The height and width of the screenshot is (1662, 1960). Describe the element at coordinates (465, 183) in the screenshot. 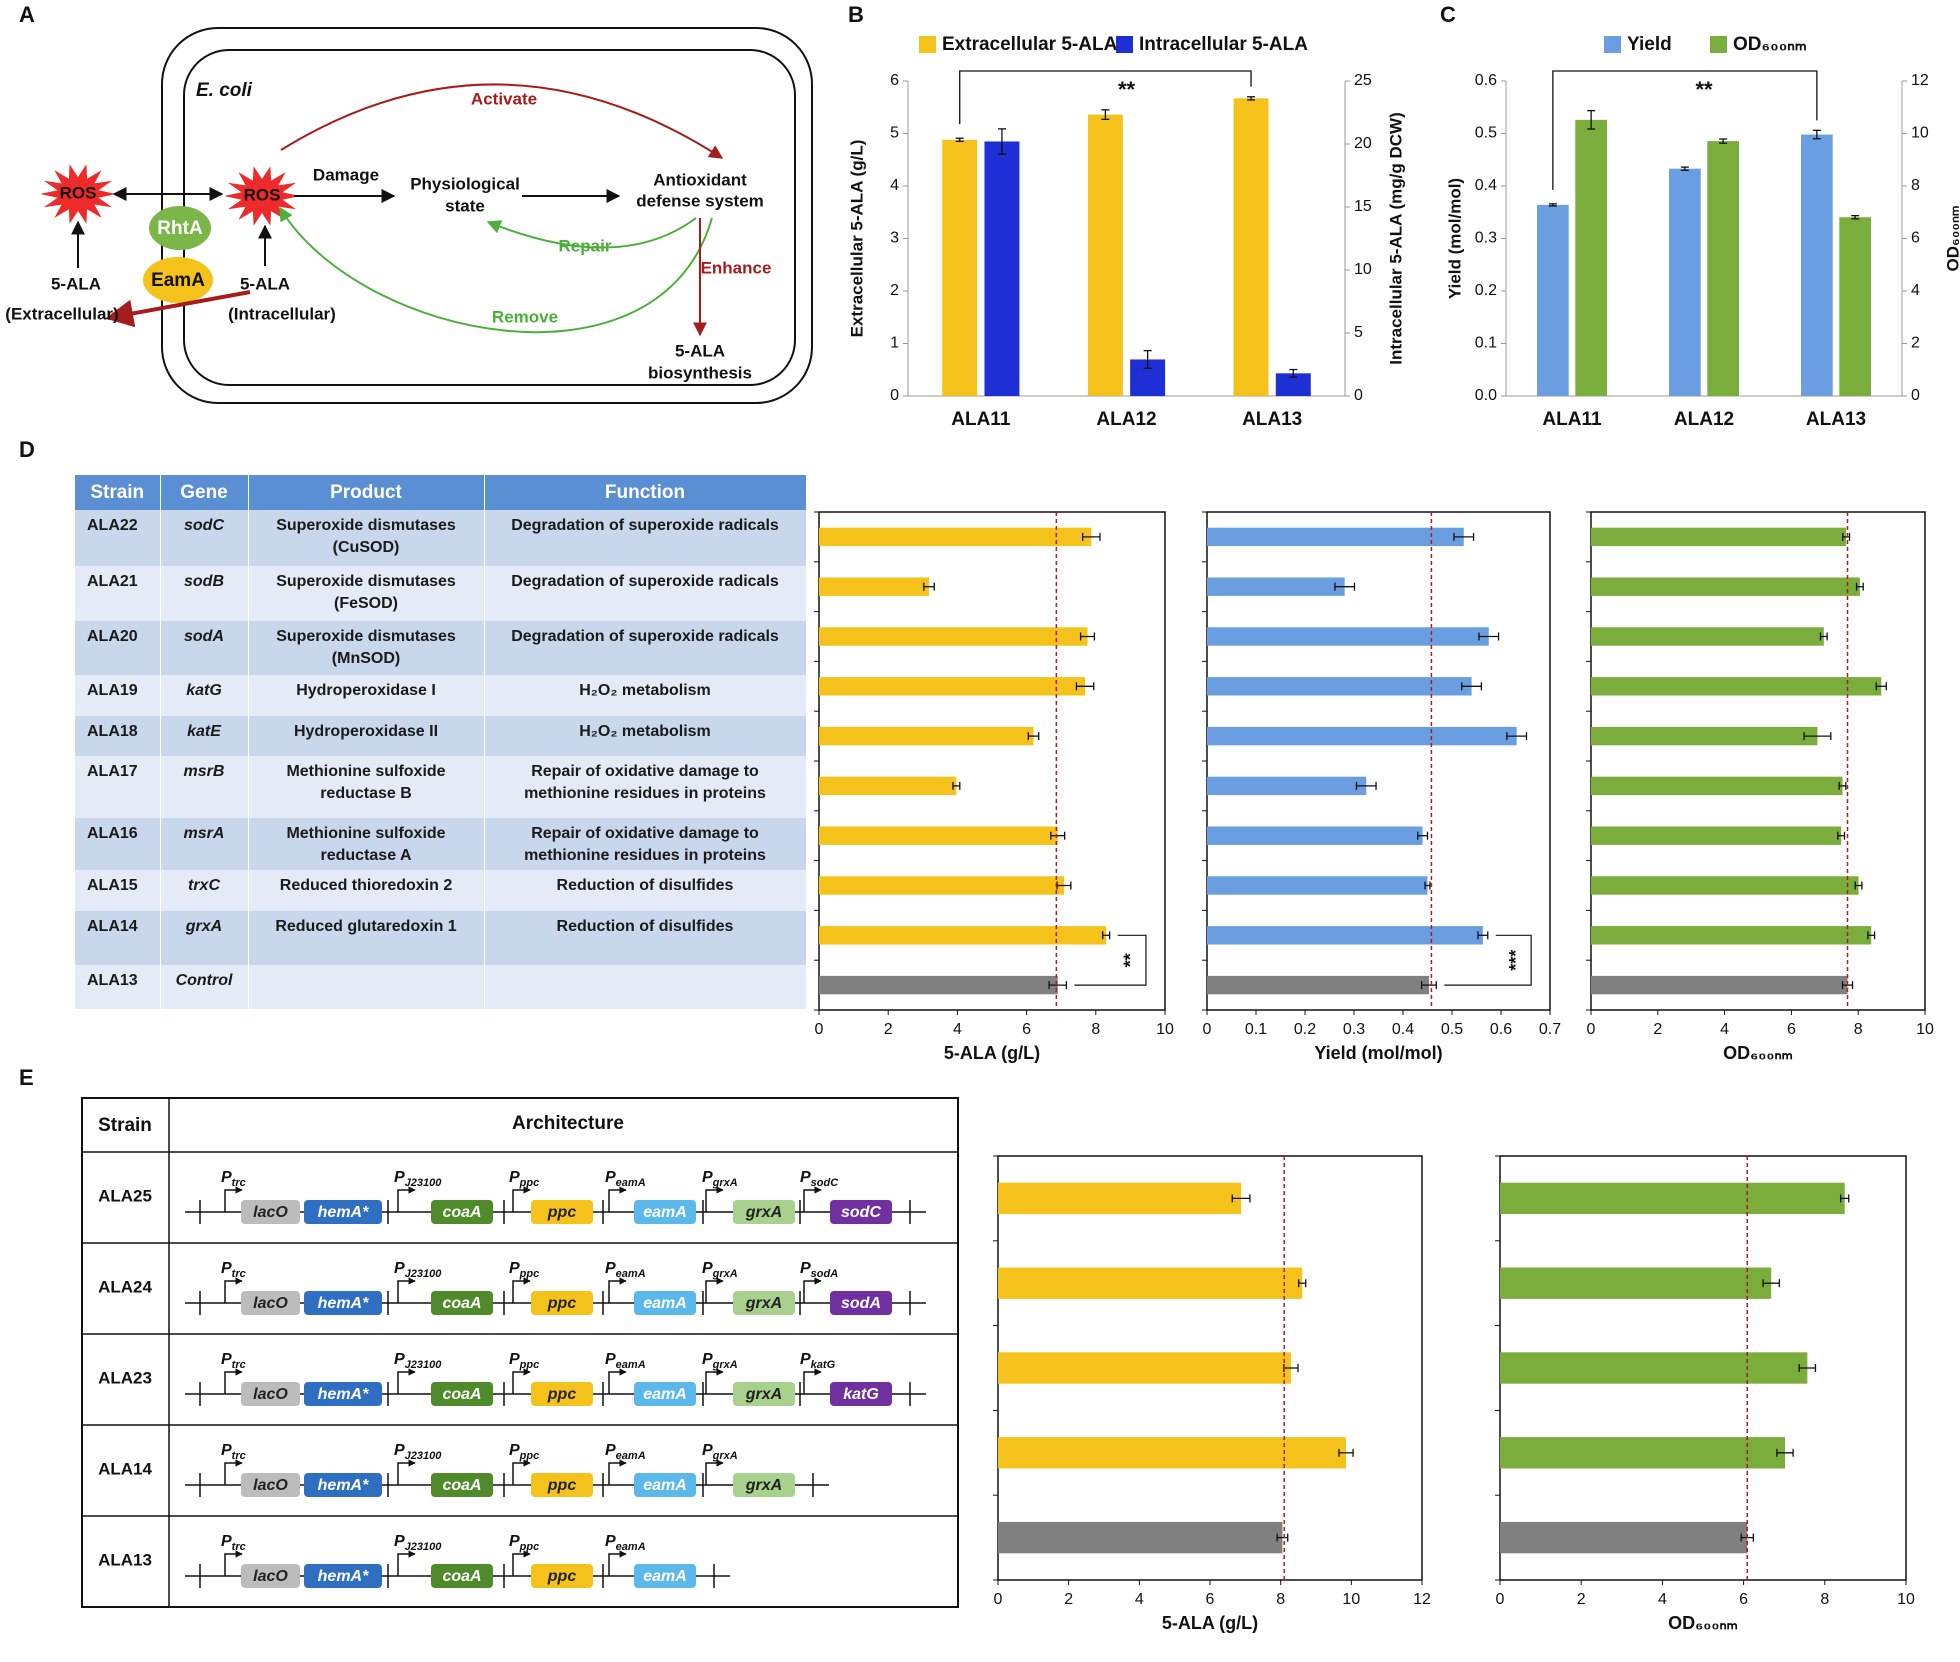

I see `node-label: Physiological` at that location.